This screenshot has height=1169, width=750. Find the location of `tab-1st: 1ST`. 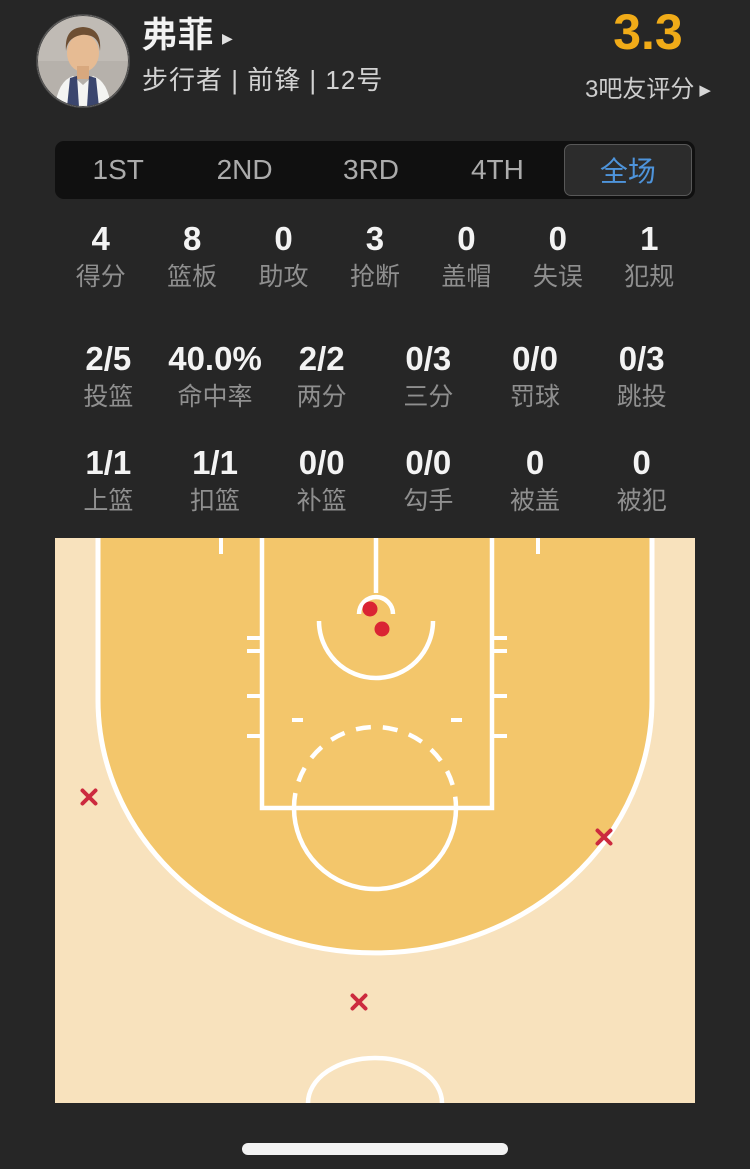

tab-1st: 1ST is located at coordinates (118, 170).